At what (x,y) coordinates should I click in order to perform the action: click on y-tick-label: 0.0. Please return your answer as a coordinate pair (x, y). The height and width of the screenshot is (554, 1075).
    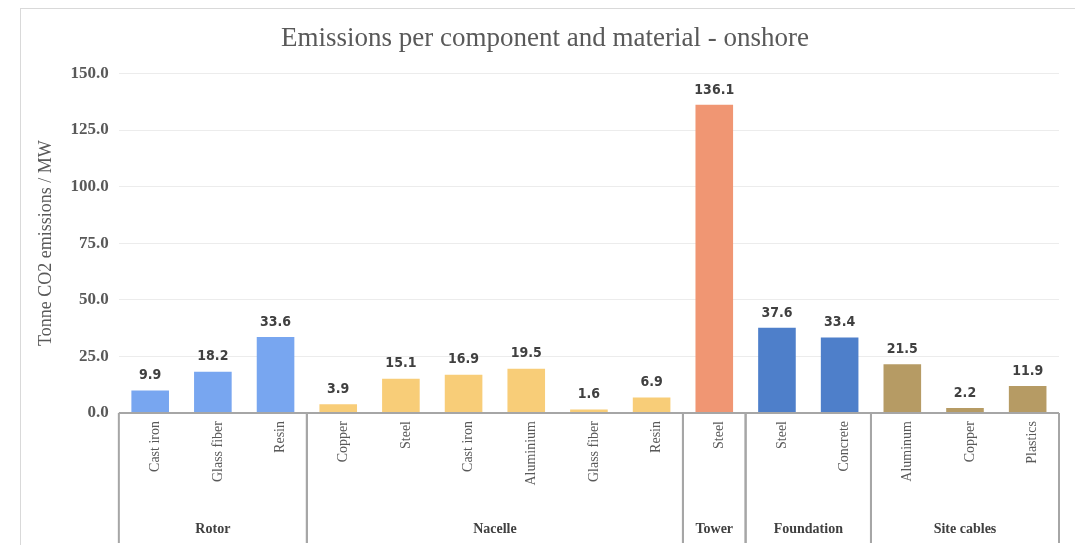
    Looking at the image, I should click on (98, 412).